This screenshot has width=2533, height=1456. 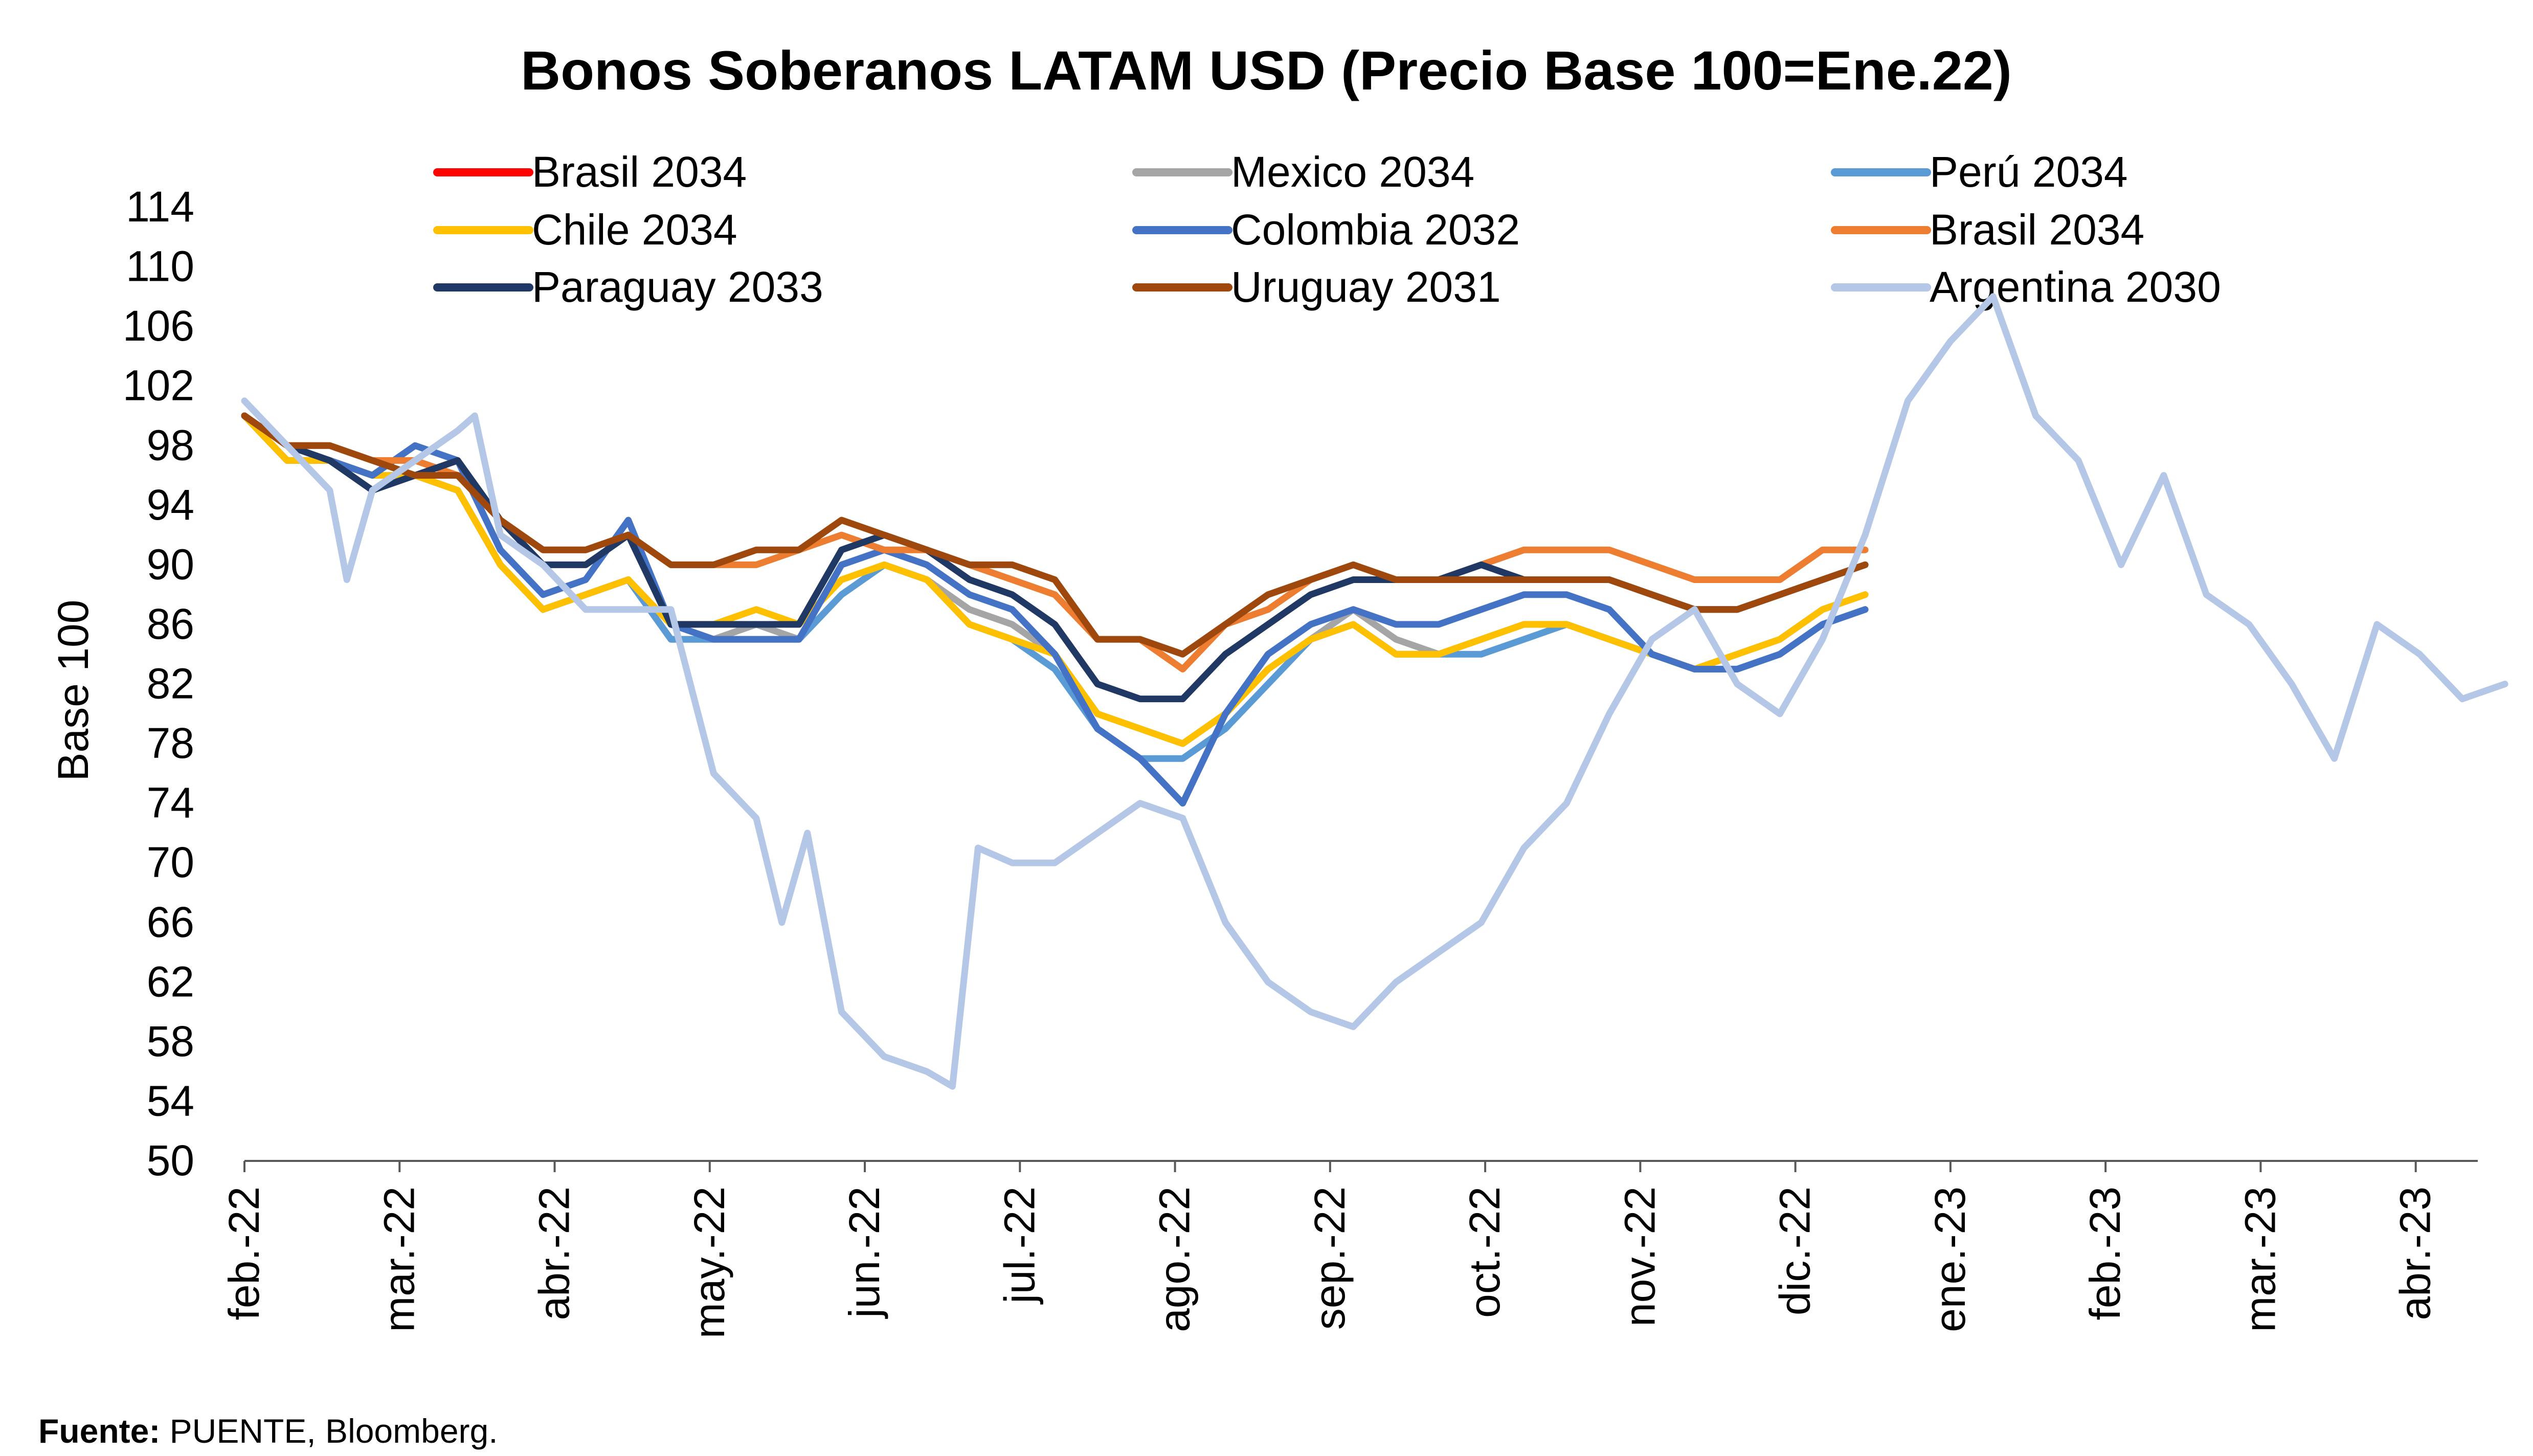 What do you see at coordinates (1019, 1245) in the screenshot?
I see `x-tick-label: jul.-22` at bounding box center [1019, 1245].